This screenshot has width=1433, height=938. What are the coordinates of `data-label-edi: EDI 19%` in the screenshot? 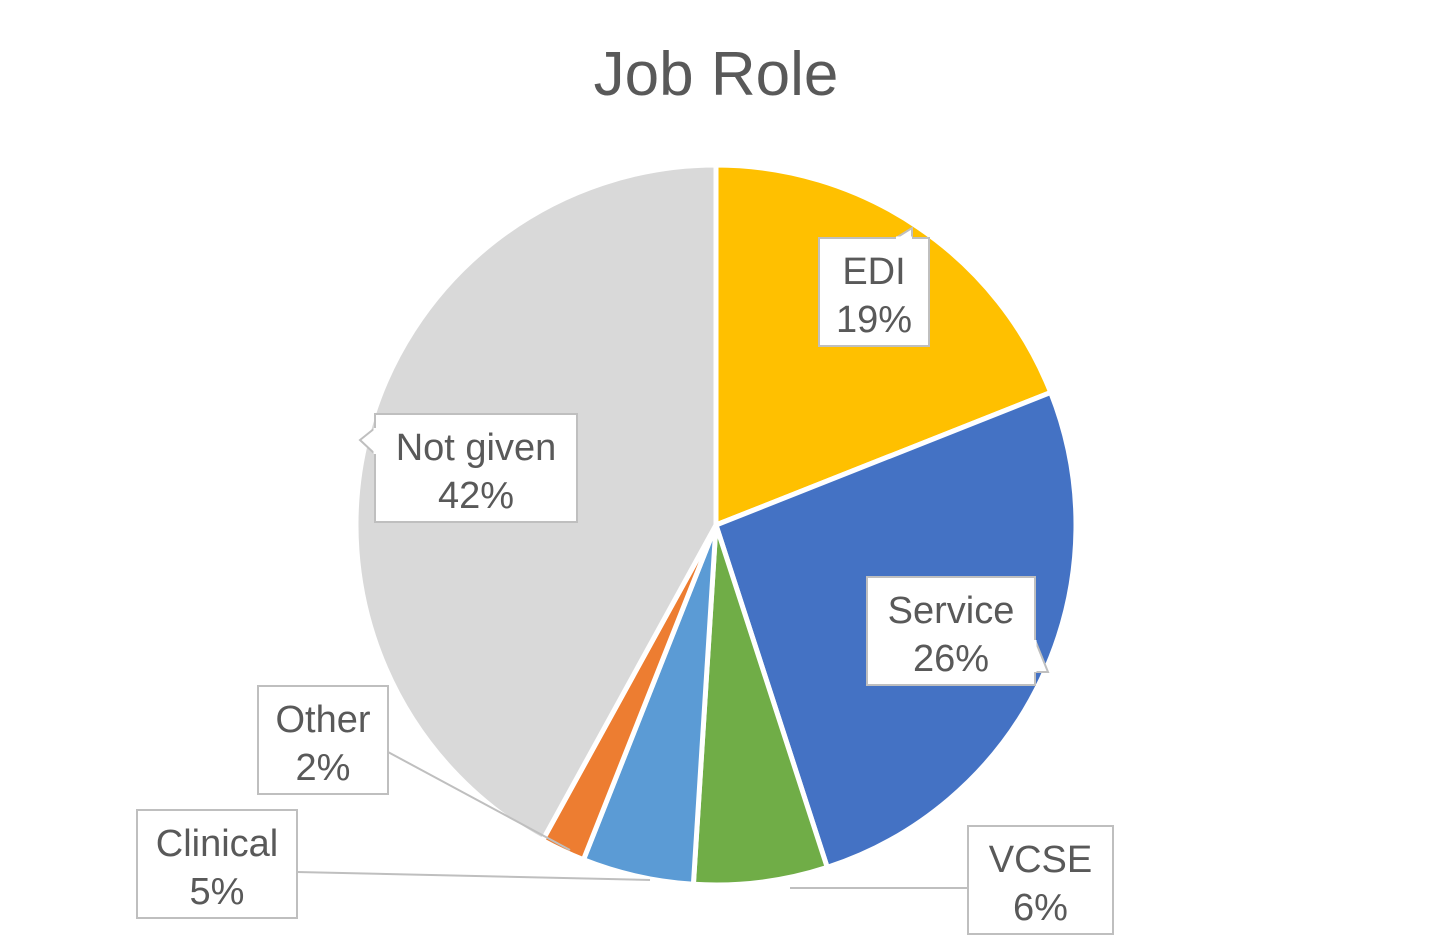 It's located at (874, 286).